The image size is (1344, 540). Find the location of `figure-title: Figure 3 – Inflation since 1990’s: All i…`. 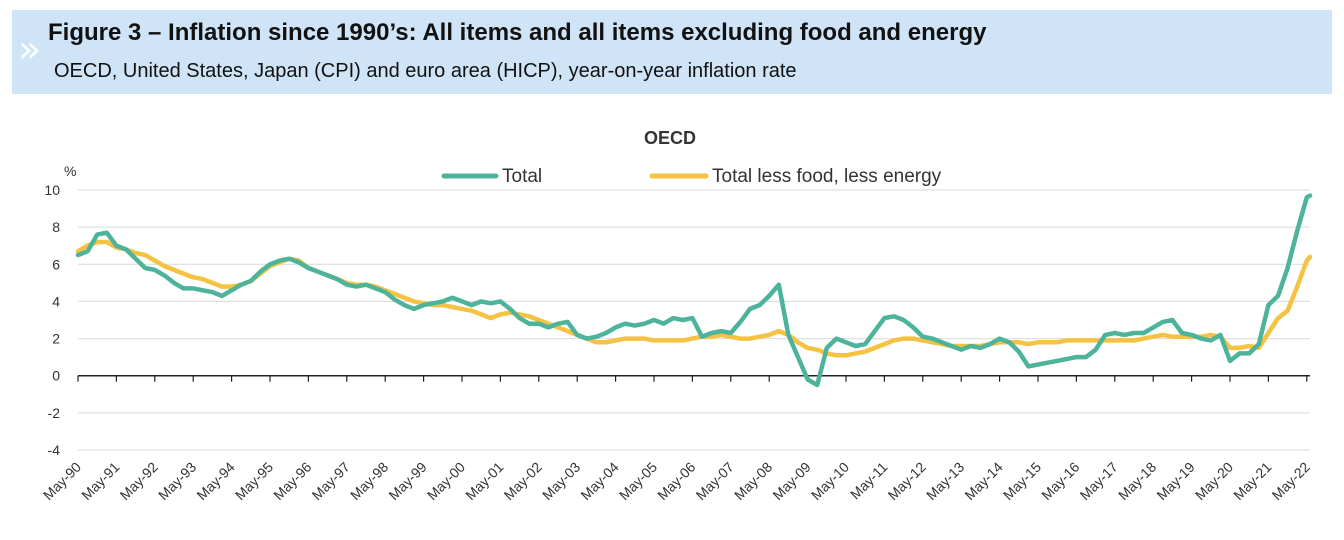

figure-title: Figure 3 – Inflation since 1990’s: All i… is located at coordinates (517, 32).